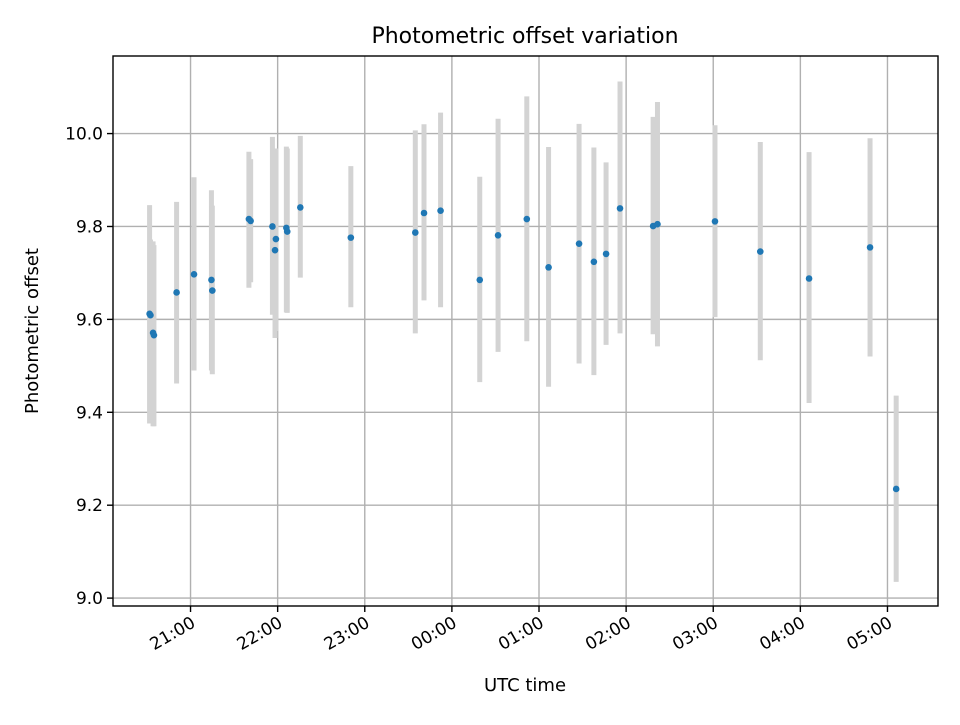 Image resolution: width=960 pixels, height=725 pixels. I want to click on y-tick-label: 9.4, so click(89, 413).